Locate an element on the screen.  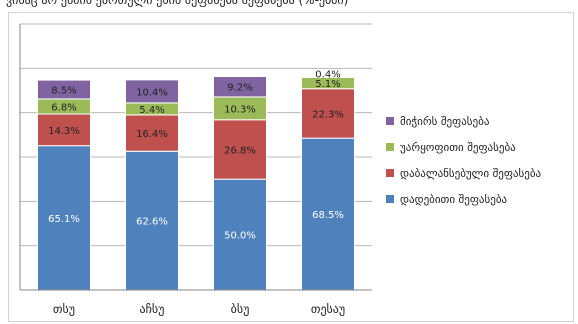
data-label: 14.3% is located at coordinates (64, 131).